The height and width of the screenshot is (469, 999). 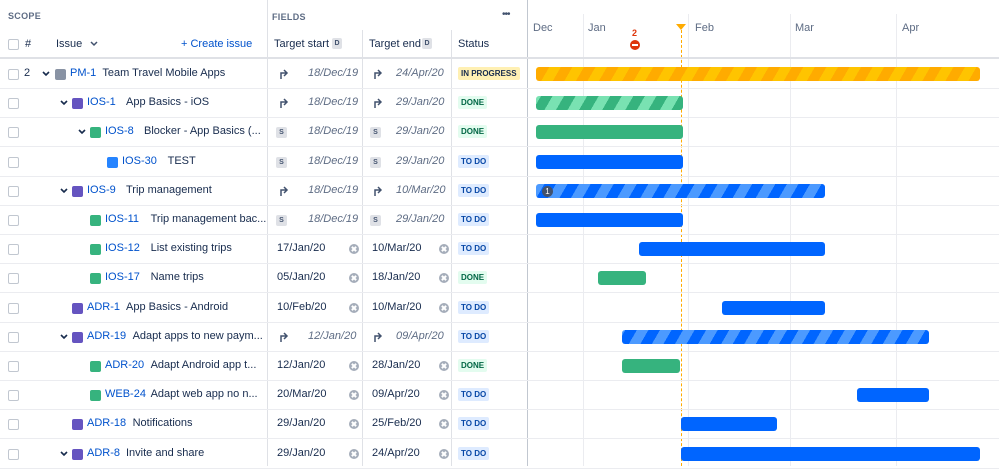 I want to click on issue-key-link: ADR-19, so click(x=107, y=335).